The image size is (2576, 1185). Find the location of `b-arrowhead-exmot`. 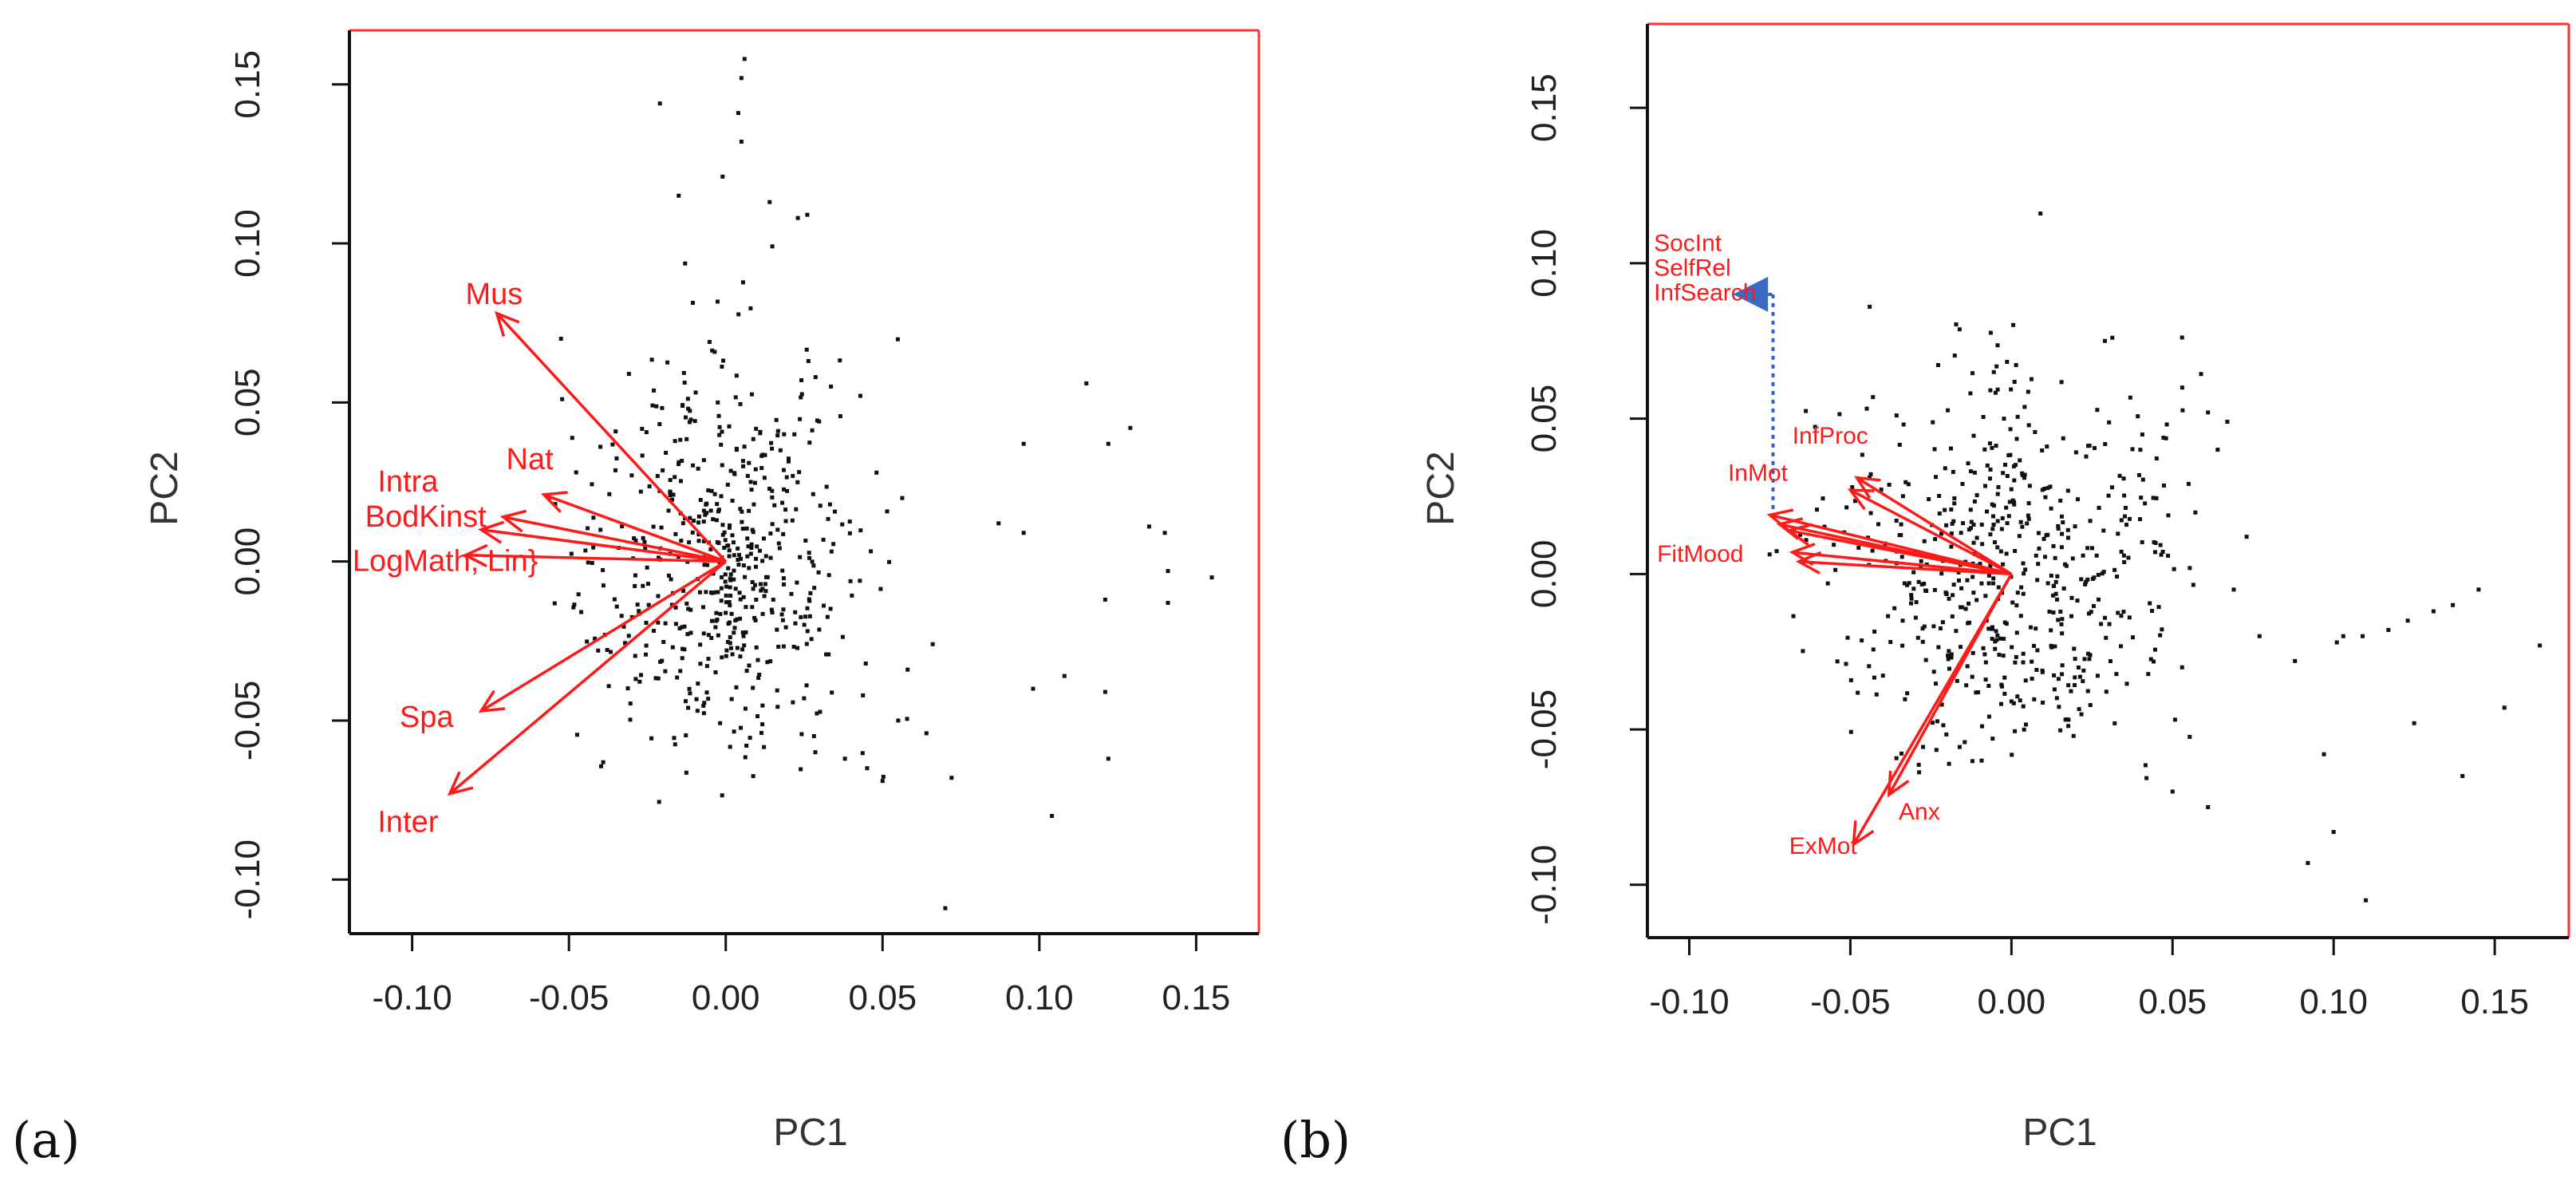

b-arrowhead-exmot is located at coordinates (1864, 833).